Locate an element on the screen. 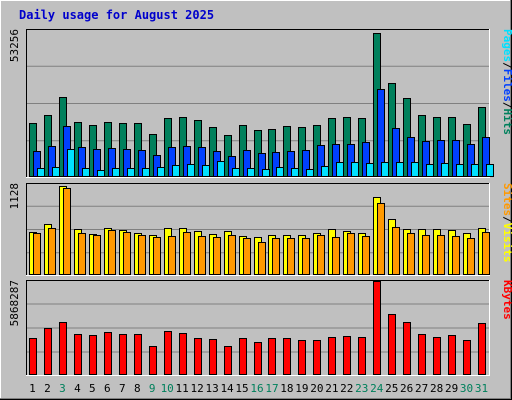 This screenshot has height=400, width=512. panel-kbytes-legend-label: KBytes is located at coordinates (506, 300).